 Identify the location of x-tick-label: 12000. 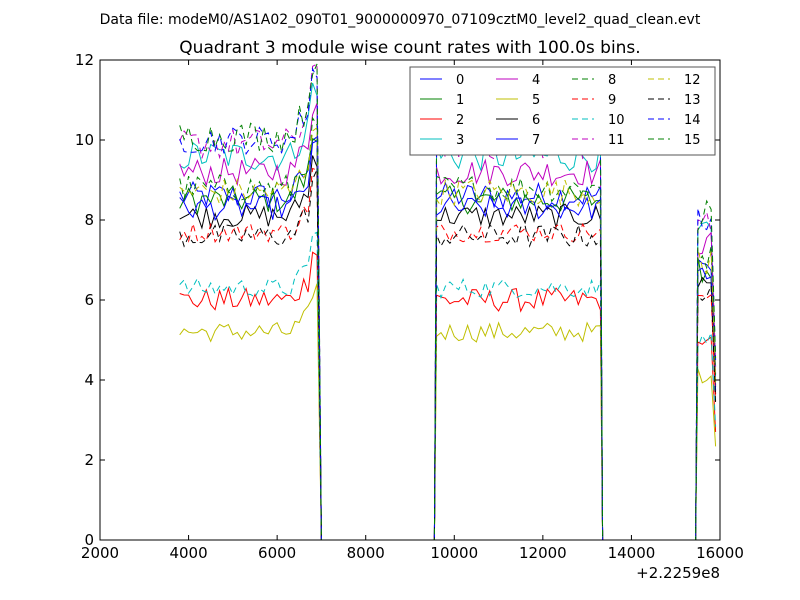
(543, 553).